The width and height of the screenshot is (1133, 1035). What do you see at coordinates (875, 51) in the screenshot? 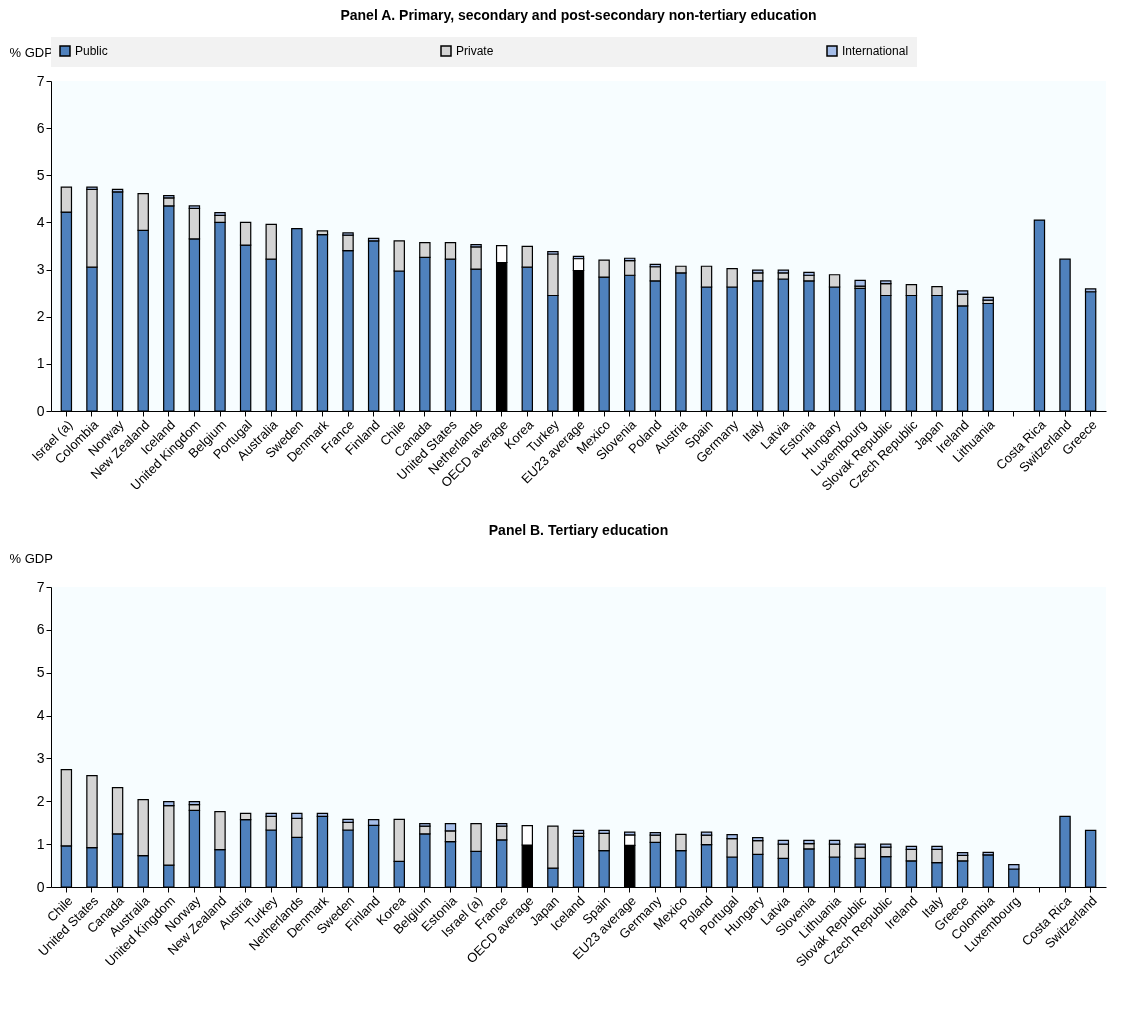
I see `legend-label: International` at bounding box center [875, 51].